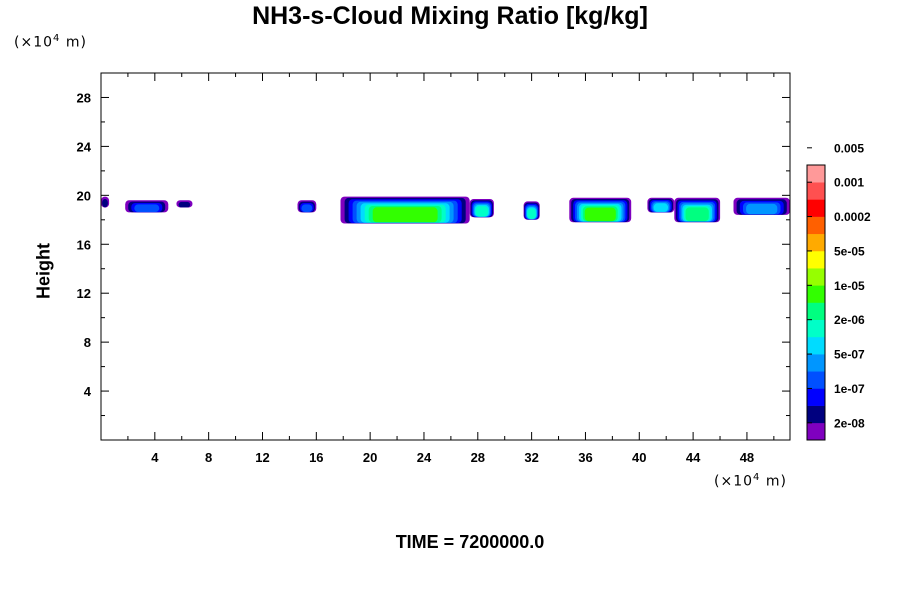  I want to click on x-tick-label: 36, so click(585, 457).